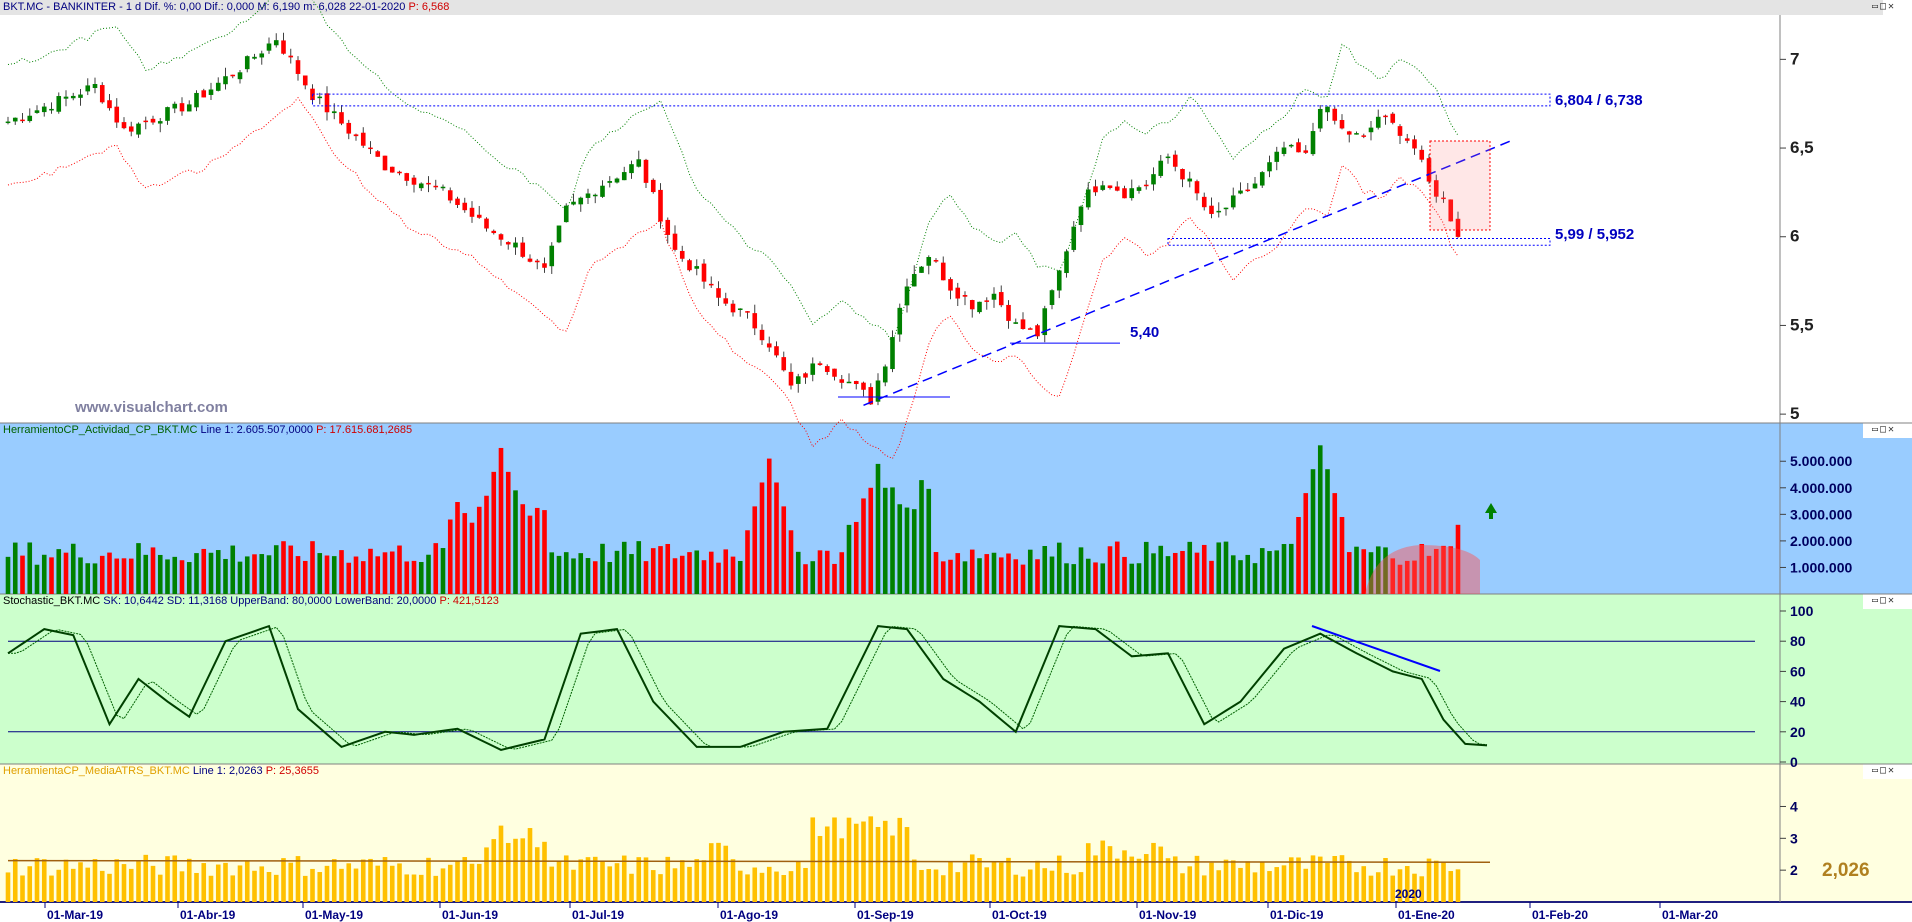  Describe the element at coordinates (931, 100) in the screenshot. I see `price-zone-rect` at that location.